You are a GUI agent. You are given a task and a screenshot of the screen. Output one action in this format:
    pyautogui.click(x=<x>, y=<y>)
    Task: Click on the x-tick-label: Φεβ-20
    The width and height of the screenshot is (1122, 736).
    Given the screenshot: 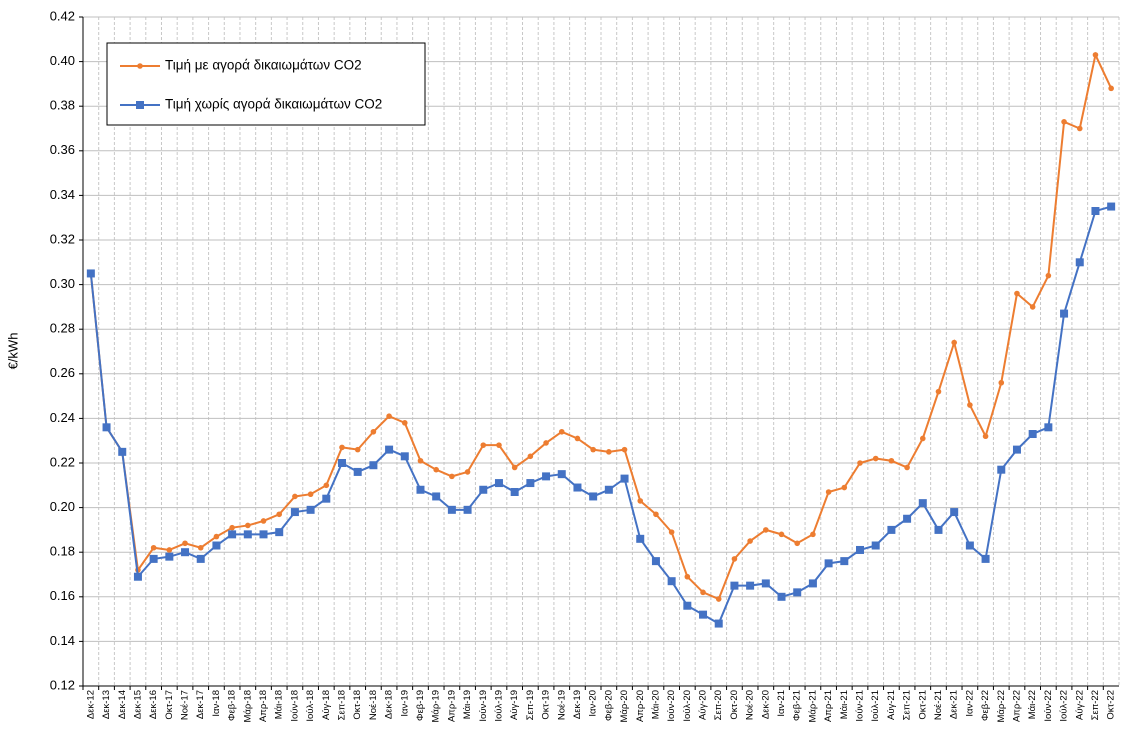 What is the action you would take?
    pyautogui.click(x=608, y=705)
    